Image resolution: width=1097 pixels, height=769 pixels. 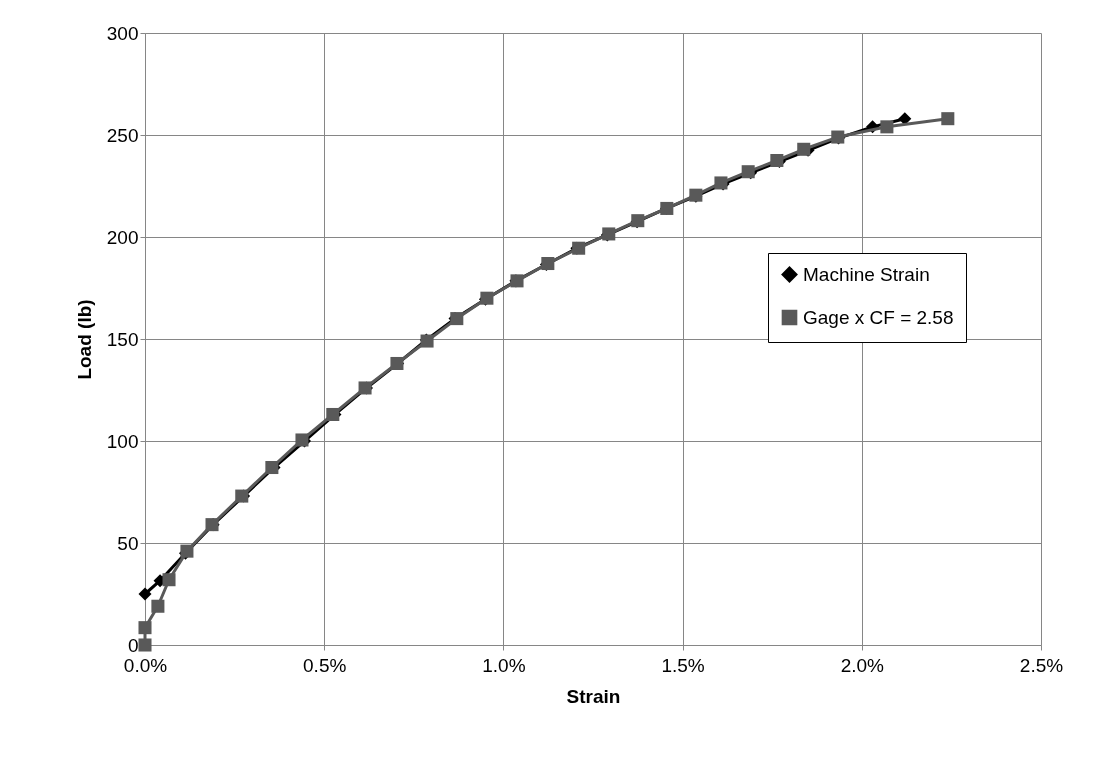 What do you see at coordinates (122, 339) in the screenshot?
I see `y-tick-label: 150` at bounding box center [122, 339].